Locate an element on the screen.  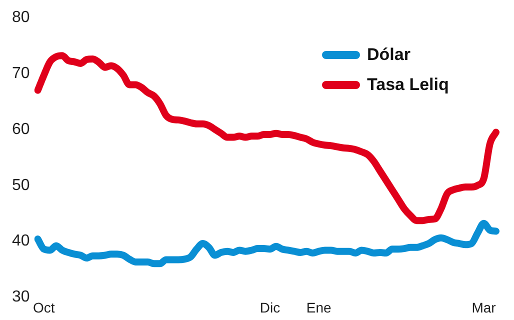
y-tick-label: 80 is located at coordinates (21, 17).